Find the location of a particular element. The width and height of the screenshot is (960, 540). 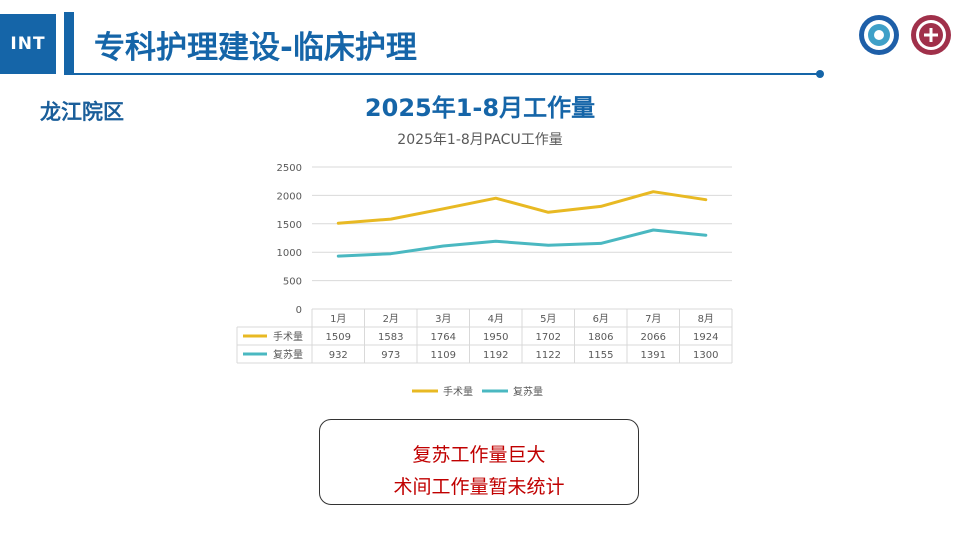

data-table-value: 1155 is located at coordinates (600, 355).